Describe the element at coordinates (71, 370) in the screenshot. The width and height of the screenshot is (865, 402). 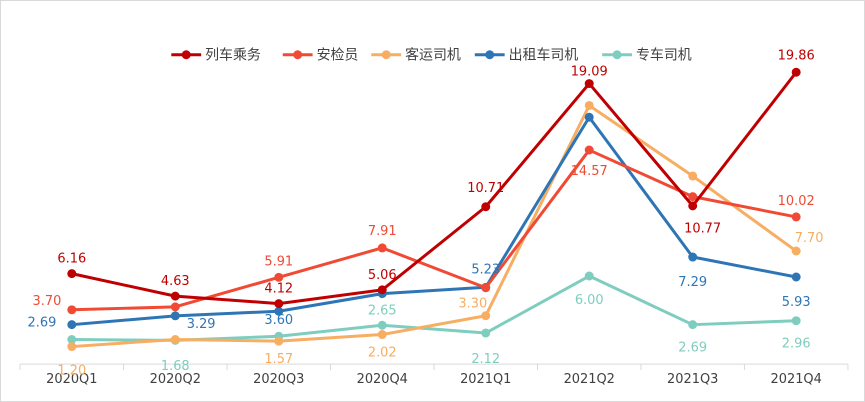
I see `data-label: 1.20` at that location.